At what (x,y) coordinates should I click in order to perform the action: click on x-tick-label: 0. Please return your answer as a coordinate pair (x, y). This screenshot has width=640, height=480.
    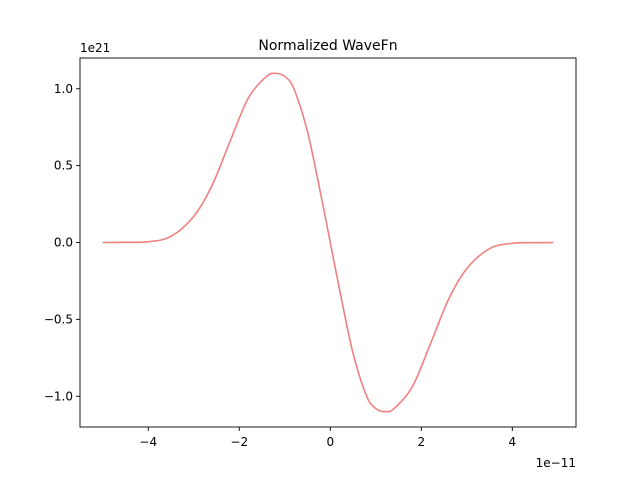
    Looking at the image, I should click on (330, 442).